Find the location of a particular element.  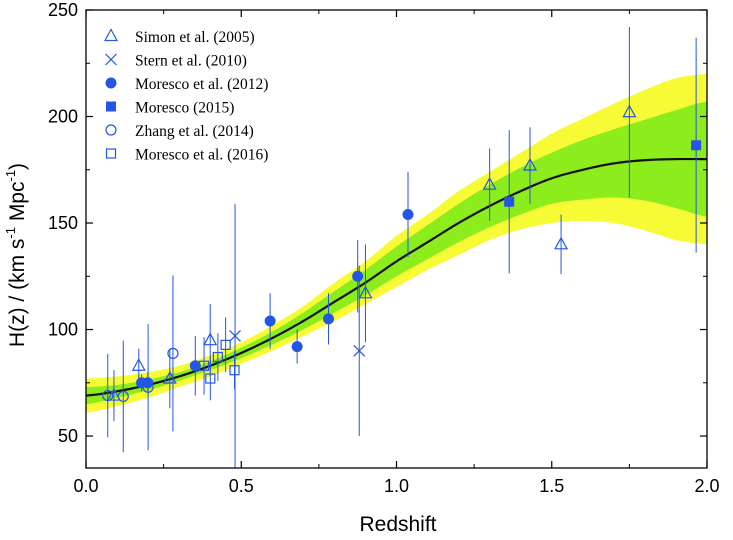

legend-label: Moresco et al. (2012) is located at coordinates (201, 84).